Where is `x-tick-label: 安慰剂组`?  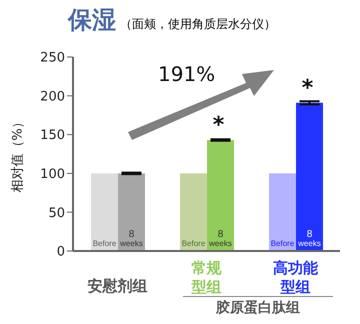 x-tick-label: 安慰剂组 is located at coordinates (118, 286).